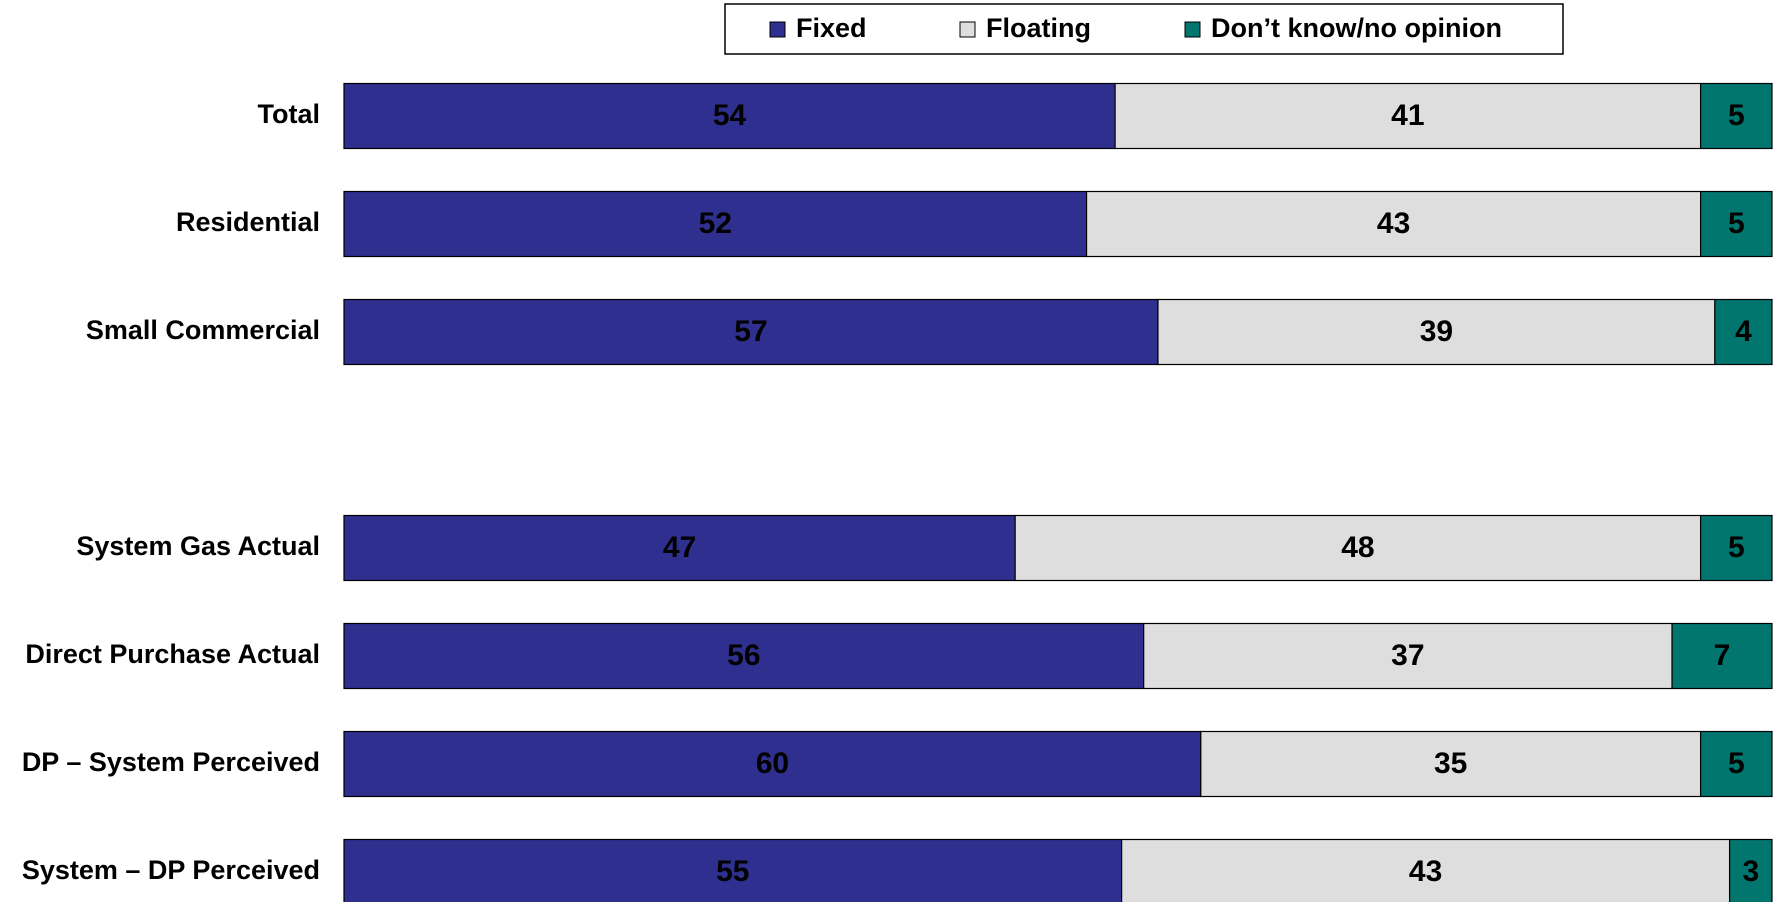  I want to click on category-label: Small Commercial, so click(203, 330).